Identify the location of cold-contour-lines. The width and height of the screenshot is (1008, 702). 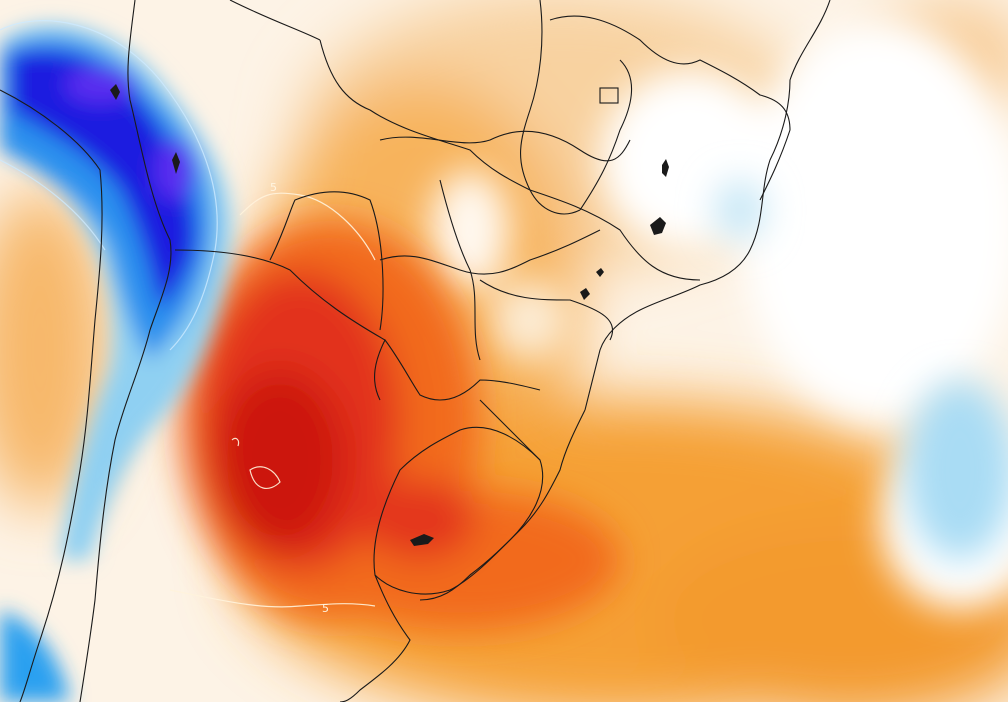
(109, 185).